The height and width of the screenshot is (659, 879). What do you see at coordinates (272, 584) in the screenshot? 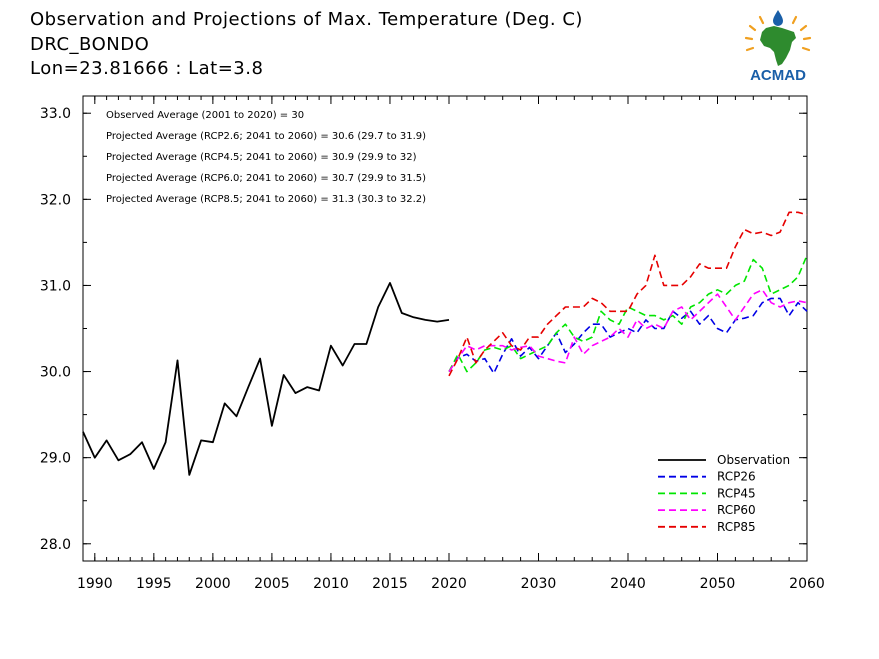
I see `x-tick-label: 2005` at bounding box center [272, 584].